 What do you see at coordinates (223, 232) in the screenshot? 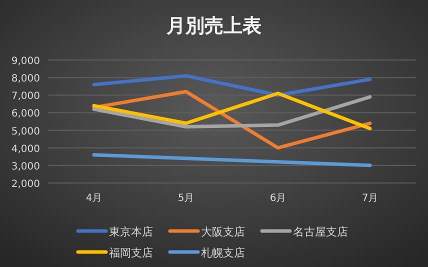
I see `legend-label: 大阪支店` at bounding box center [223, 232].